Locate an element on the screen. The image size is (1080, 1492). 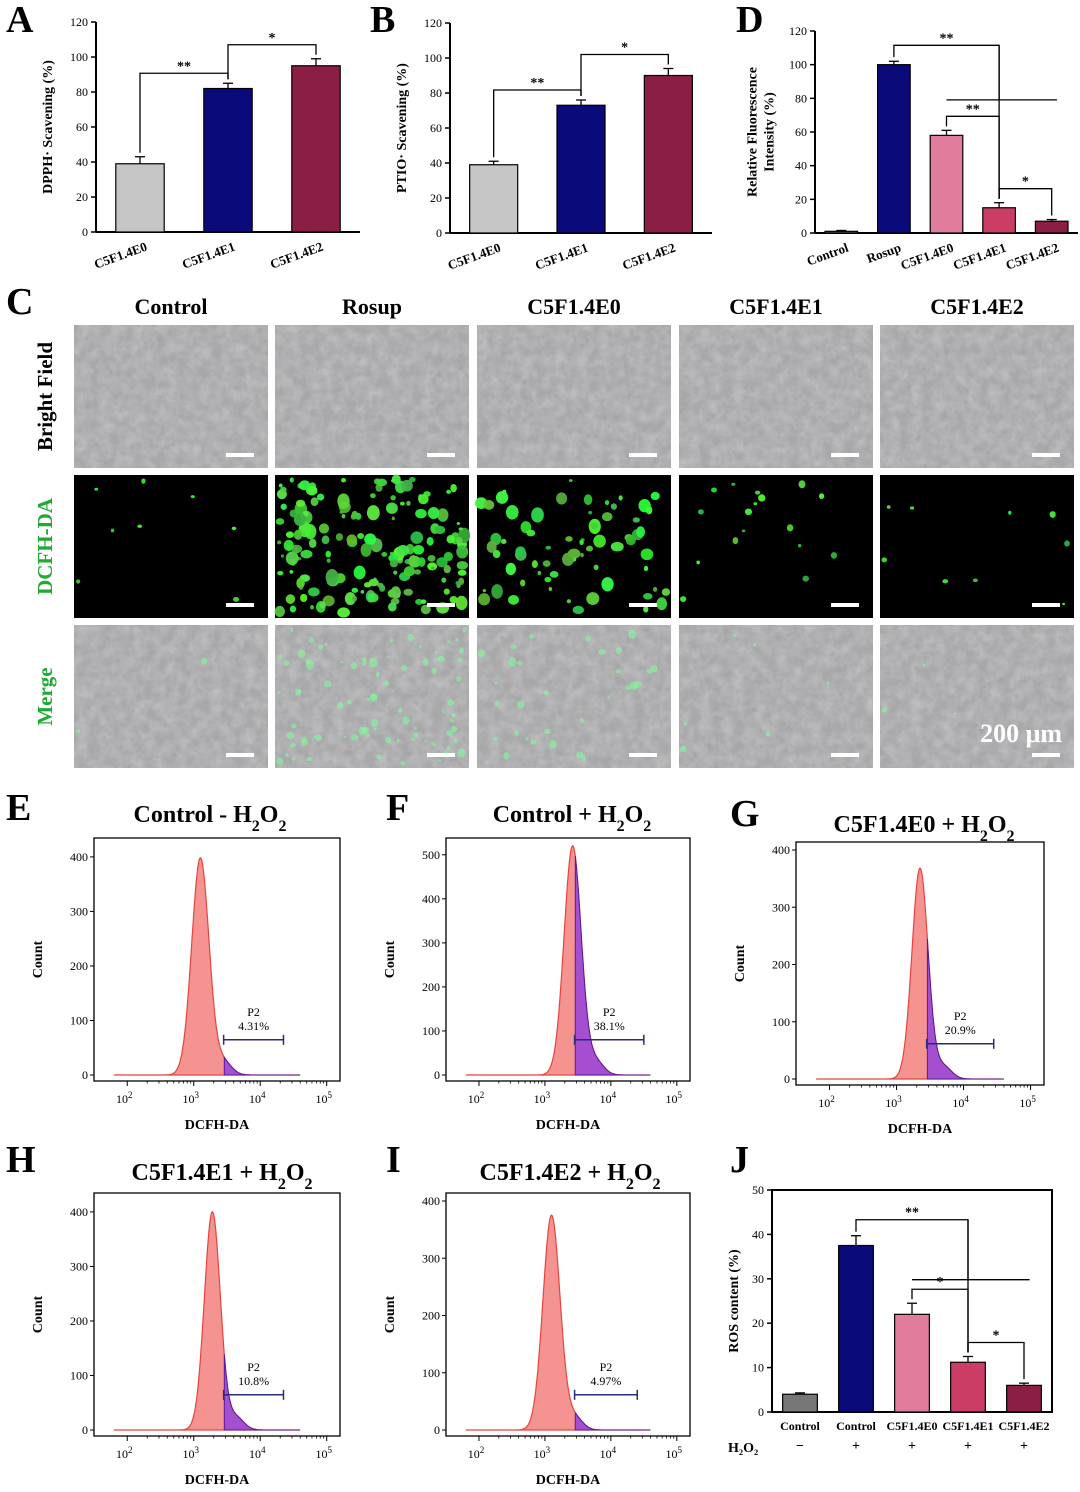
title-text: Control + H is located at coordinates (555, 815).